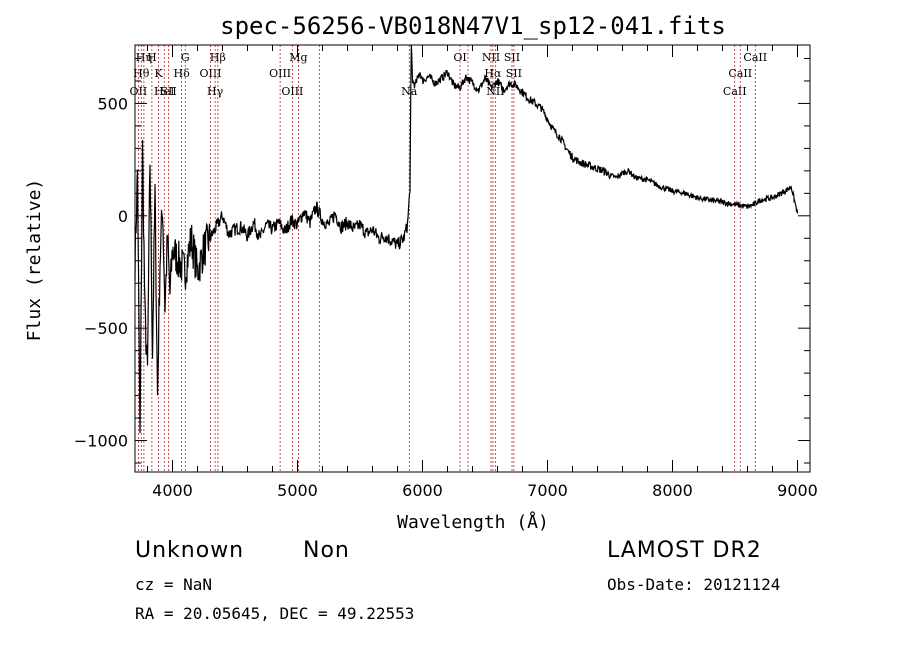  What do you see at coordinates (139, 91) in the screenshot?
I see `marker-label: OII` at bounding box center [139, 91].